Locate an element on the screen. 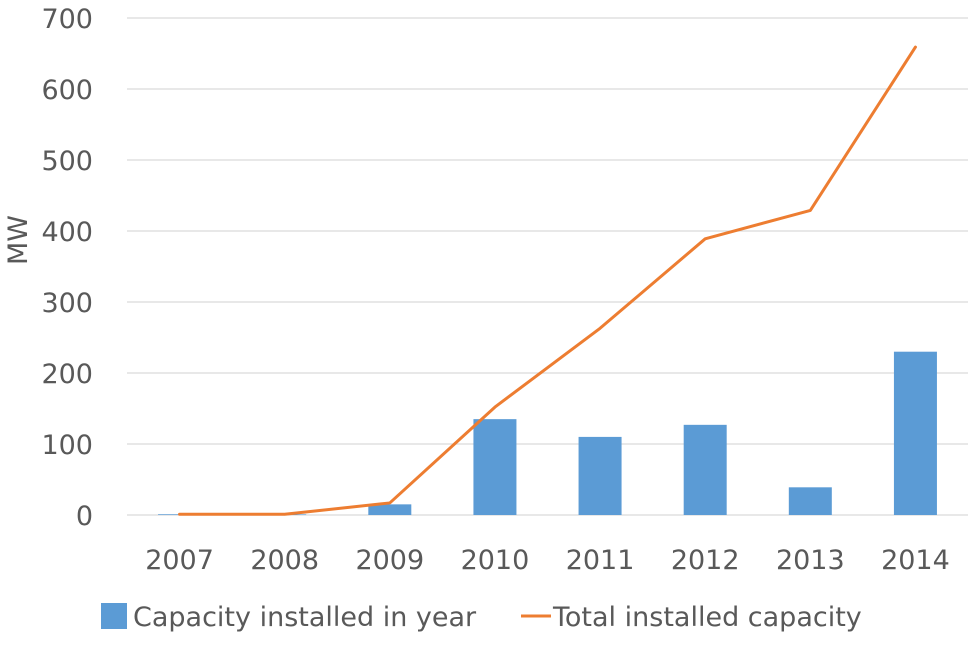 This screenshot has height=645, width=975. y-tick-label: 300 is located at coordinates (67, 303).